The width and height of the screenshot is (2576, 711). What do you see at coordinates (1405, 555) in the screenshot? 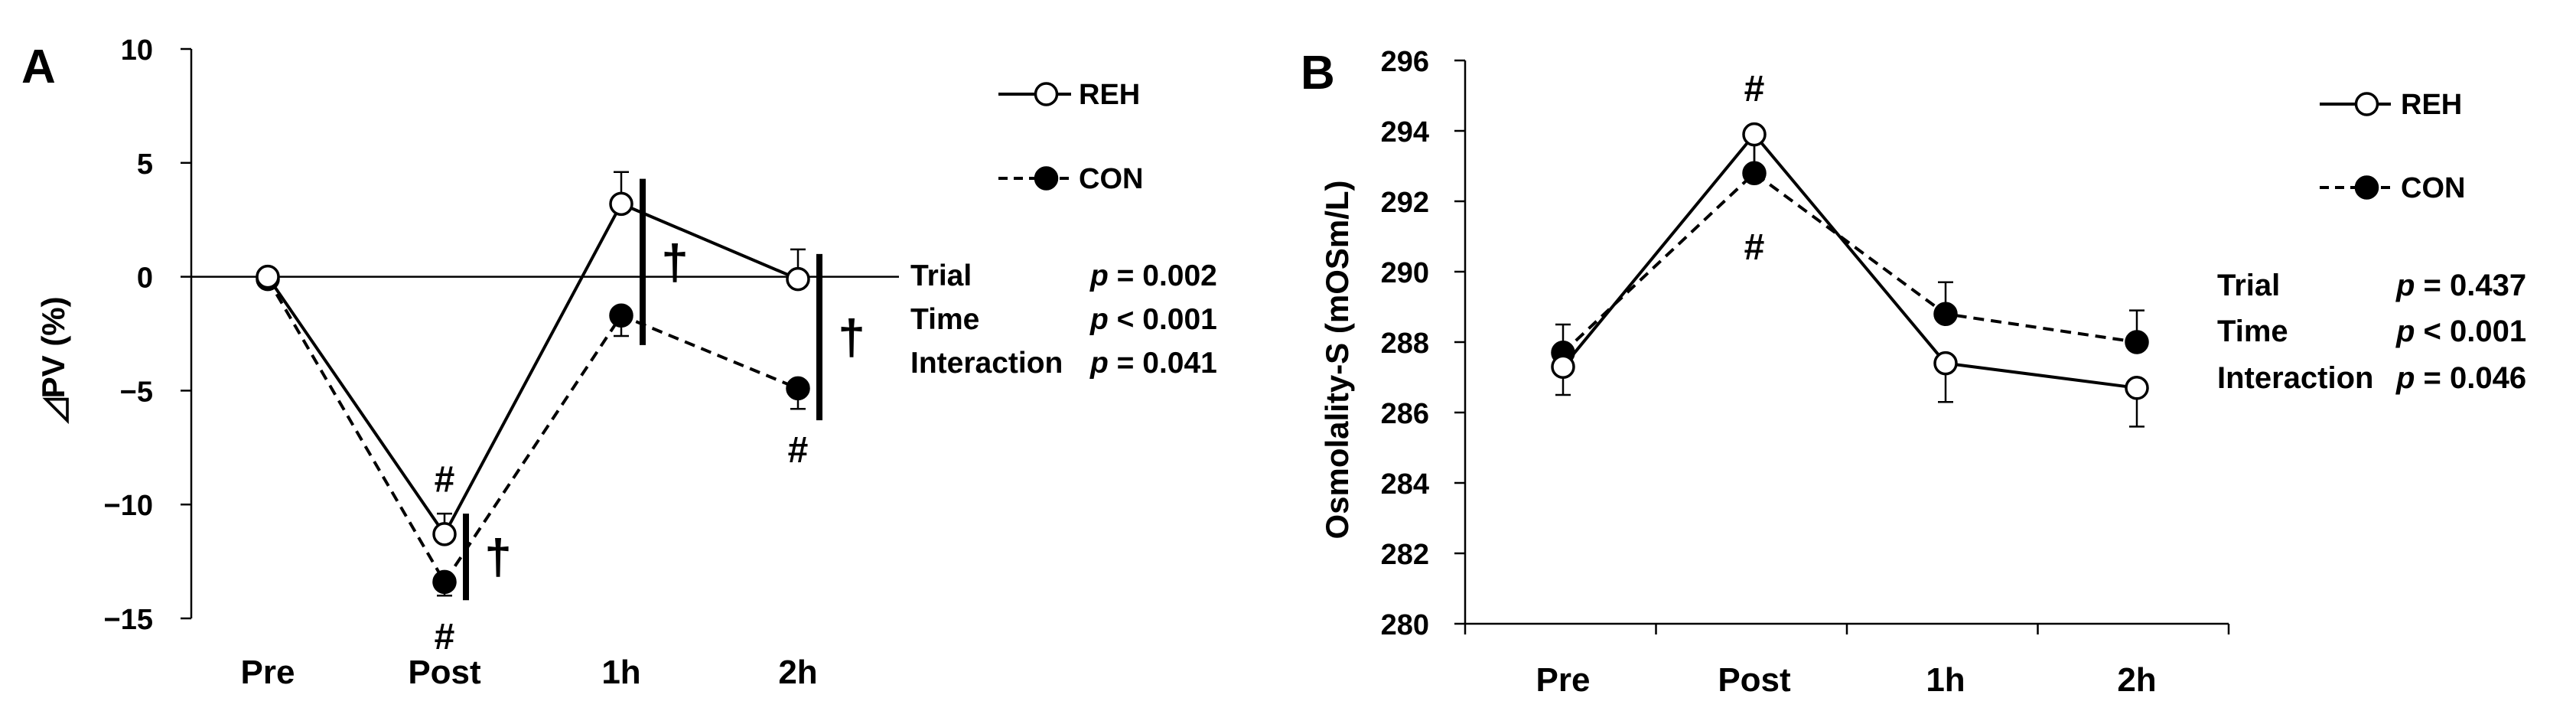
I see `y-tick-label: 282` at bounding box center [1405, 555].